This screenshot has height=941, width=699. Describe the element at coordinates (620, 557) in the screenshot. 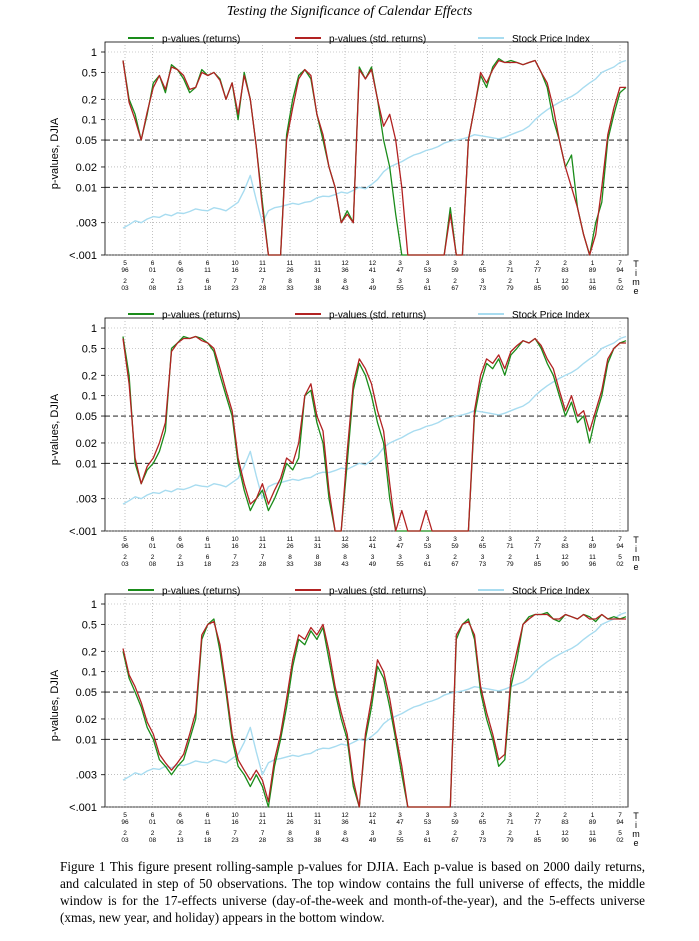

I see `x-tick-label-lower: 5` at that location.